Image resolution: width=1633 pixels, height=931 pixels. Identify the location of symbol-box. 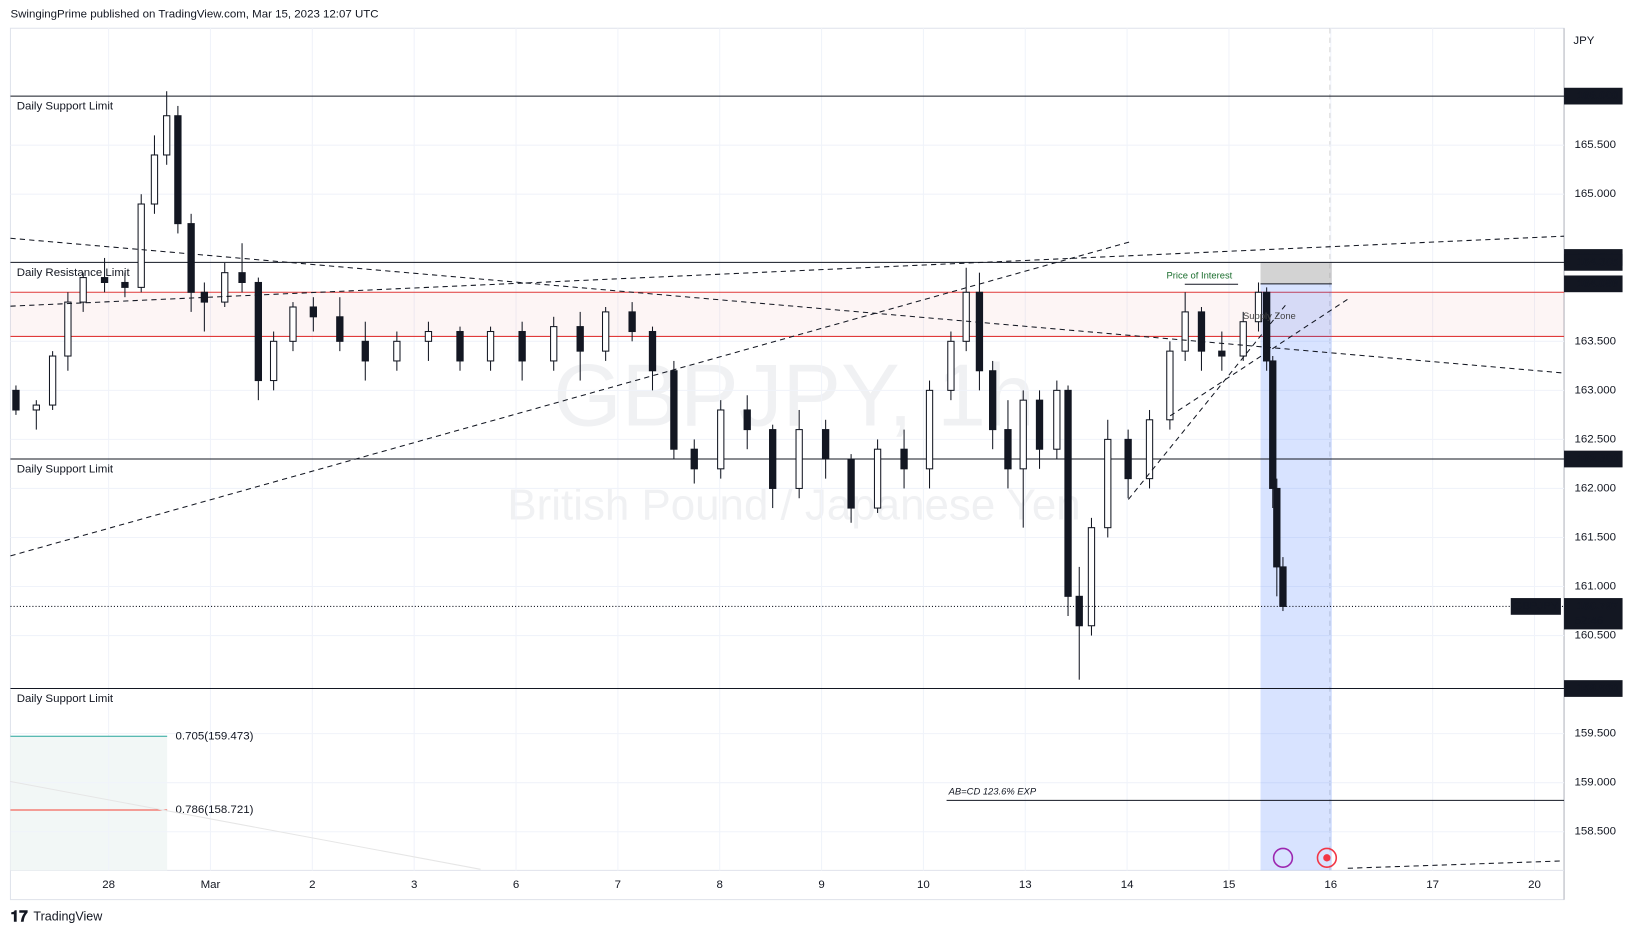
(1535, 606).